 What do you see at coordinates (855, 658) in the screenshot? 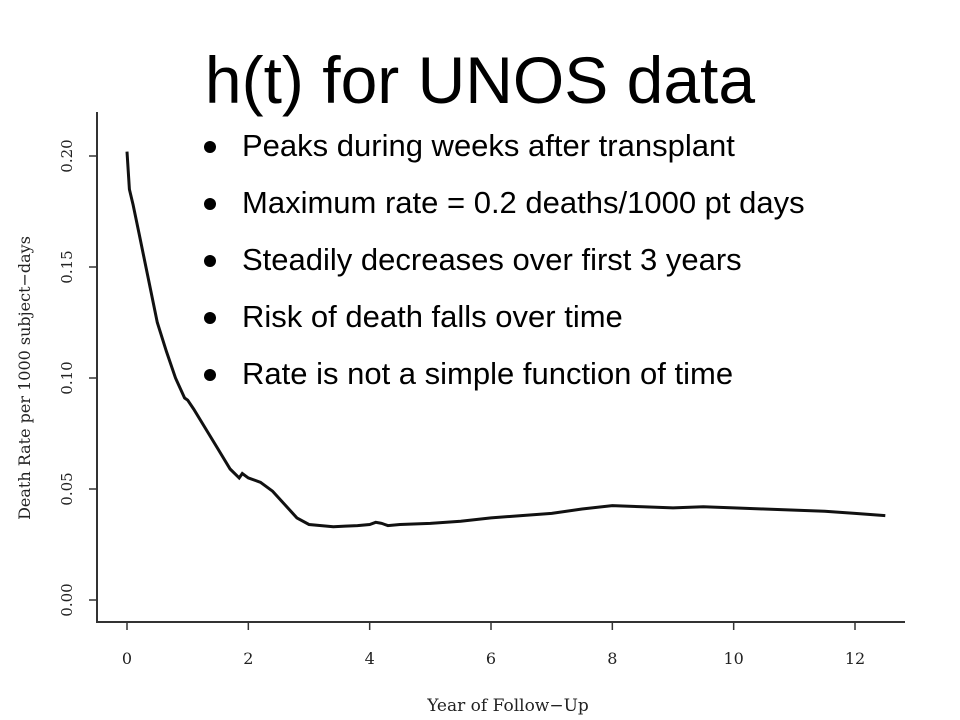
I see `x-tick-label: 12` at bounding box center [855, 658].